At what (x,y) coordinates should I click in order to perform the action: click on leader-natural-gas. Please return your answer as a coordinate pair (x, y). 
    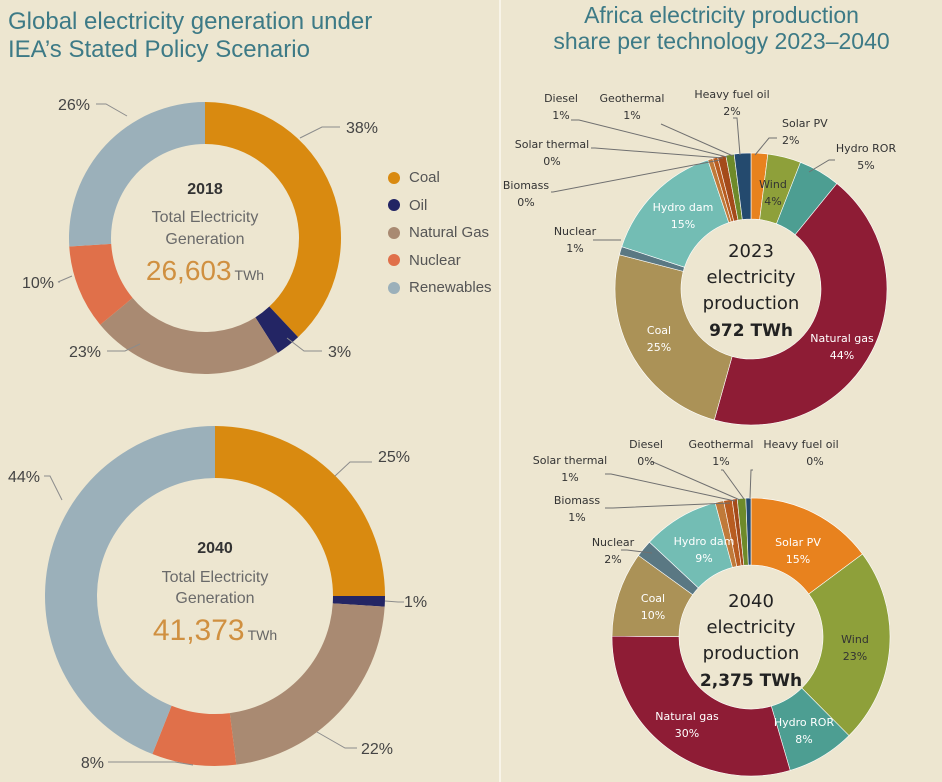
    Looking at the image, I should click on (124, 347).